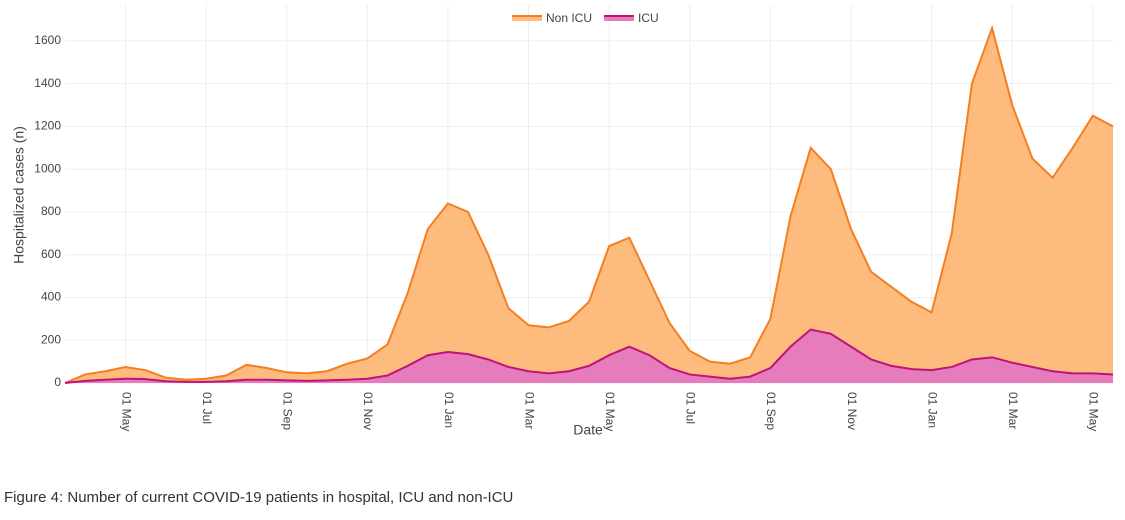  I want to click on y-tick-label: 400, so click(51, 297).